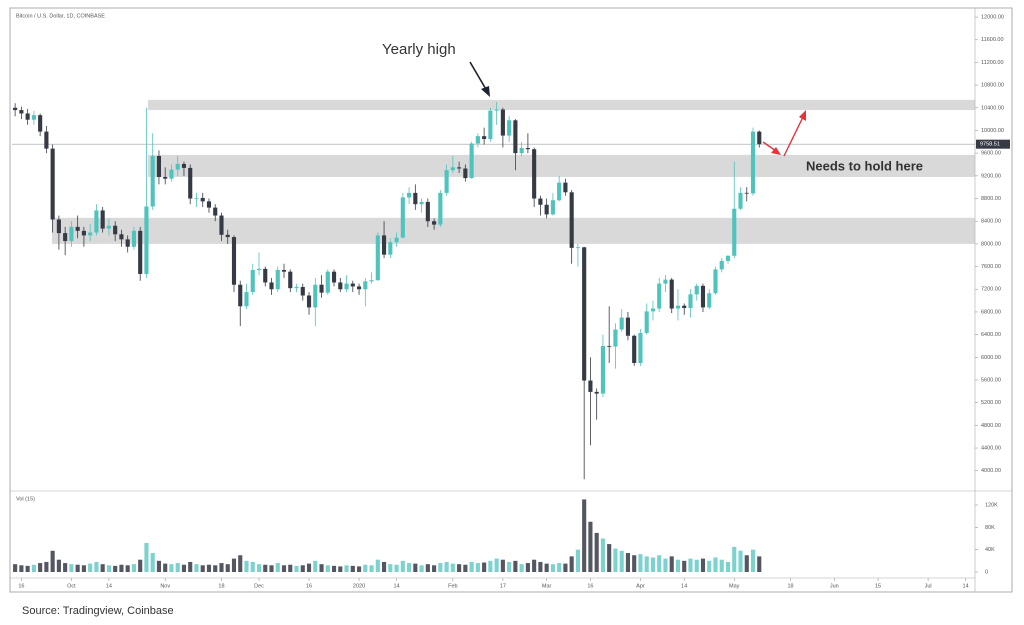 This screenshot has width=1024, height=625. Describe the element at coordinates (928, 586) in the screenshot. I see `x-tick-label: Jul` at that location.